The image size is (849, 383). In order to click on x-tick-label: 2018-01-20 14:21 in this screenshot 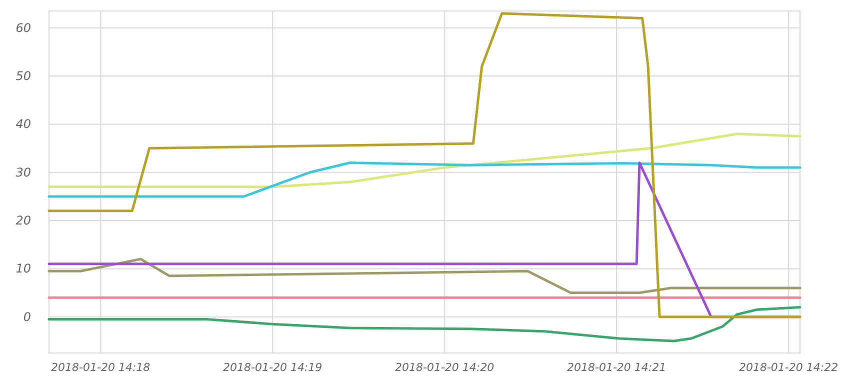, I will do `click(616, 367)`.